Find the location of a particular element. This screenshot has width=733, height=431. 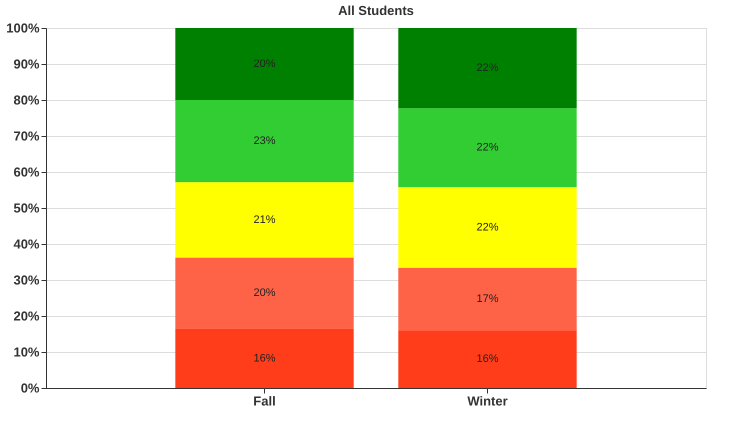

y-tick-label: 60% is located at coordinates (26, 172).